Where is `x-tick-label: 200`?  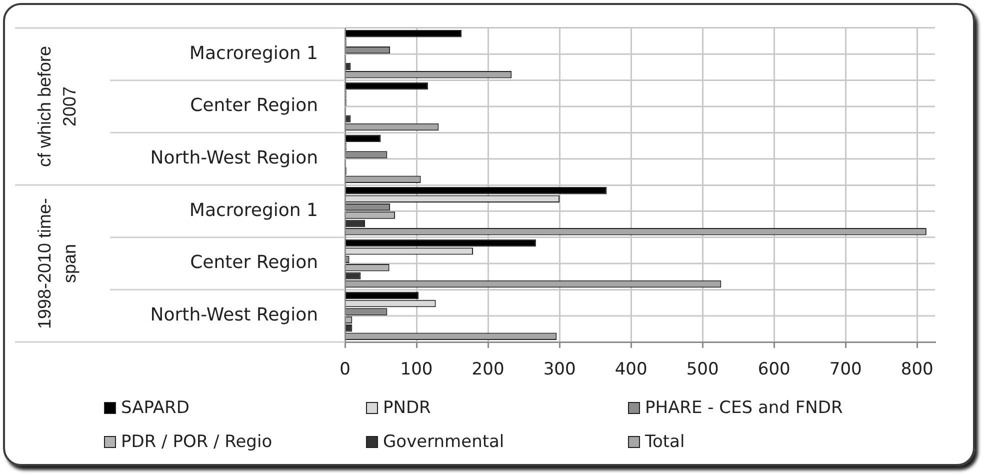 x-tick-label: 200 is located at coordinates (488, 370).